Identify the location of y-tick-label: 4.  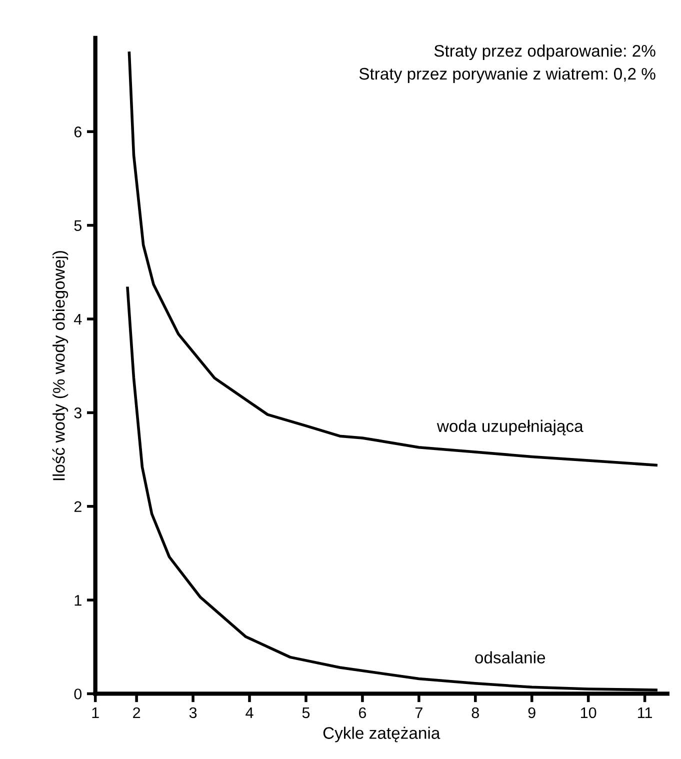
(78, 319).